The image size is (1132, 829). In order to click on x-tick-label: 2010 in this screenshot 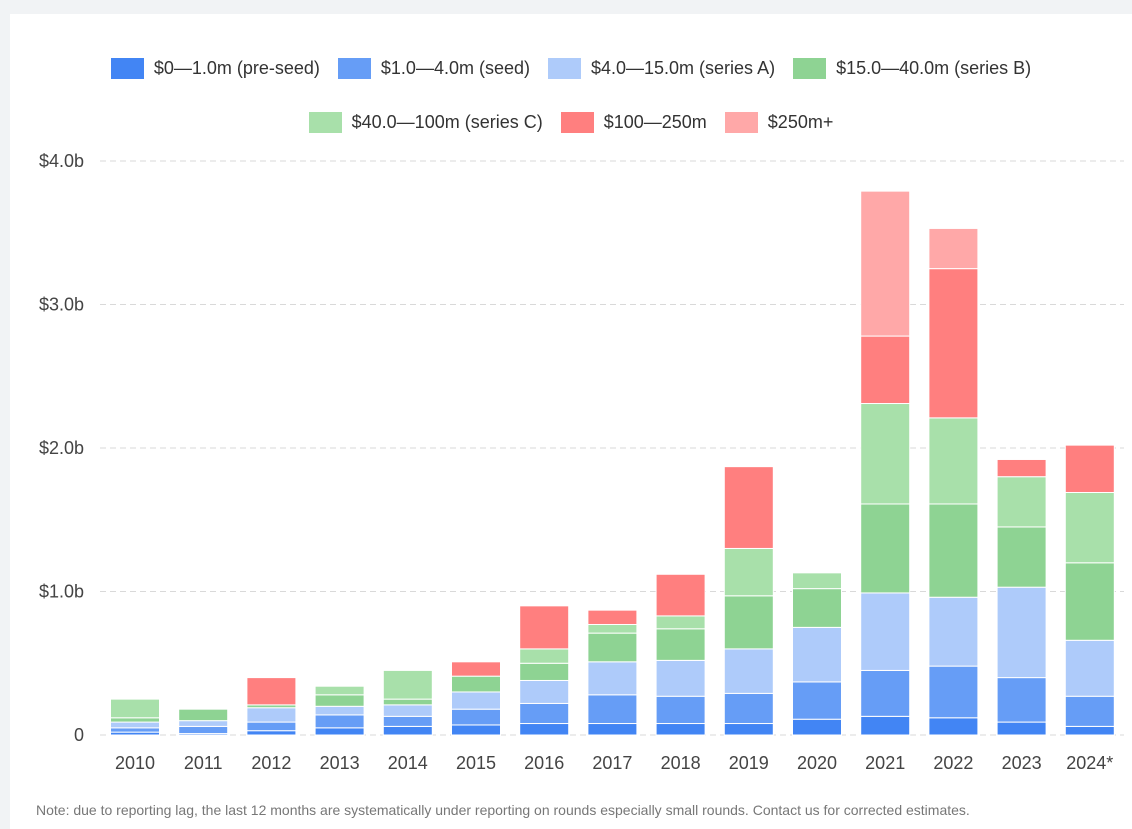, I will do `click(135, 763)`.